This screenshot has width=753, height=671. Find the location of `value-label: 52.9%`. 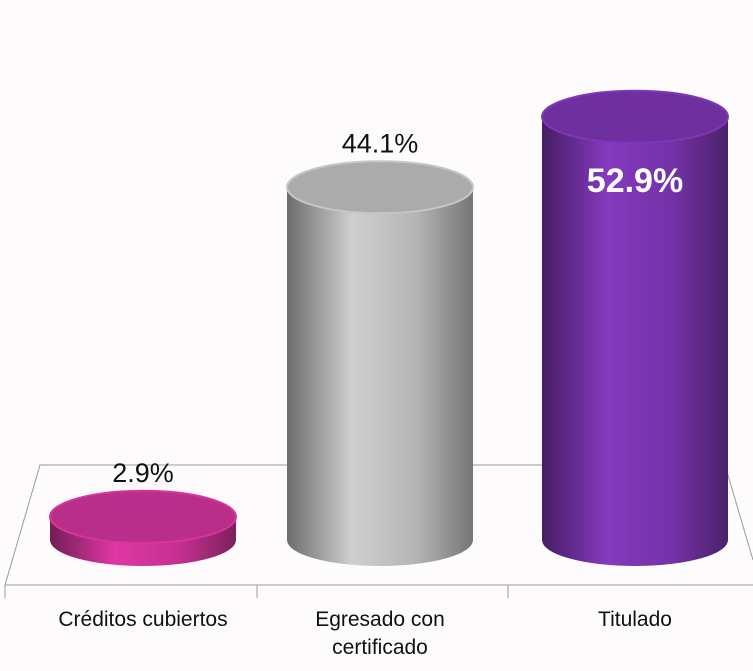

value-label: 52.9% is located at coordinates (635, 181).